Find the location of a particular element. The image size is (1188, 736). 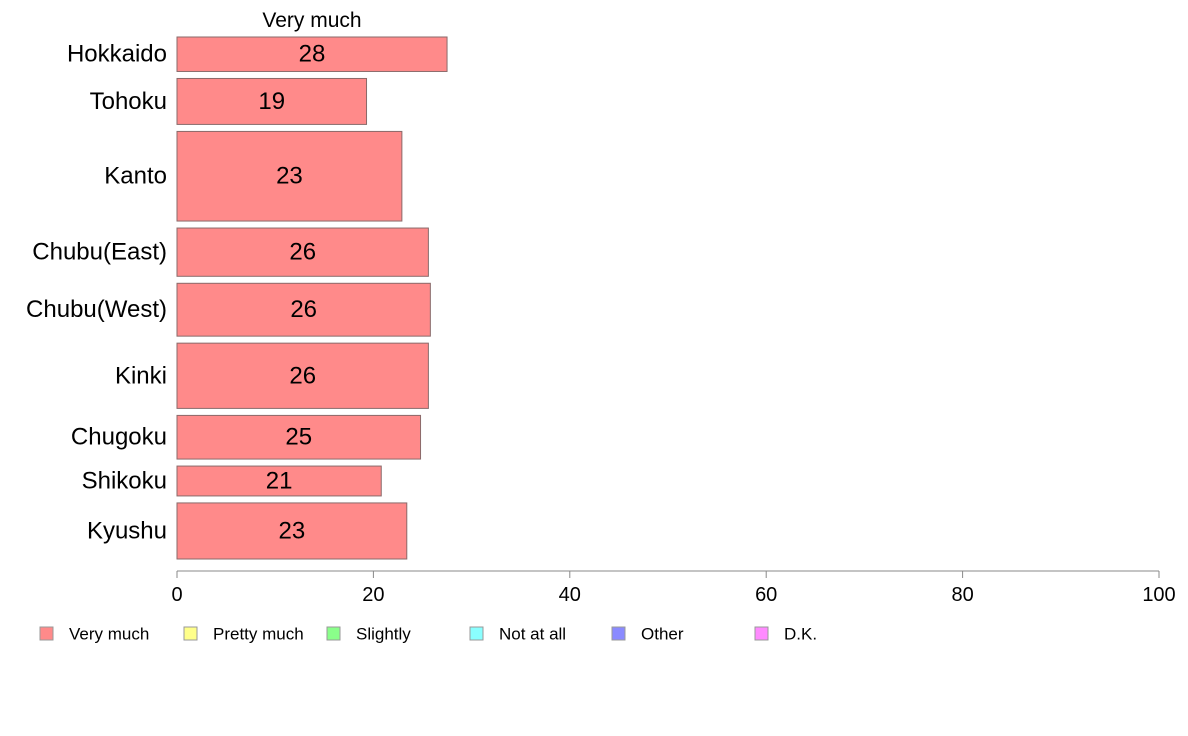

legend-label: Slightly is located at coordinates (383, 634).